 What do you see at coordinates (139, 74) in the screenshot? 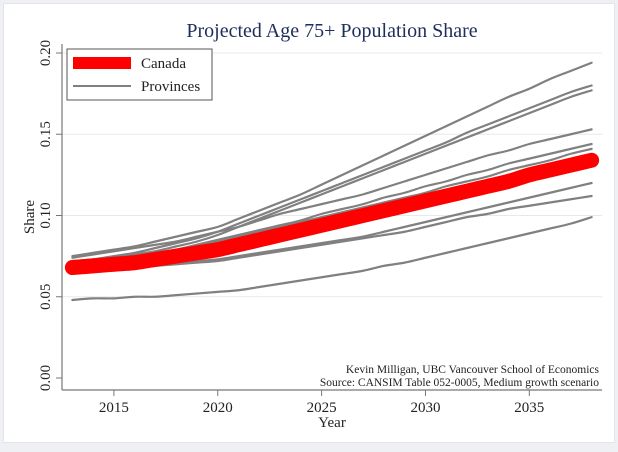
I see `legend: Canada Provinces` at bounding box center [139, 74].